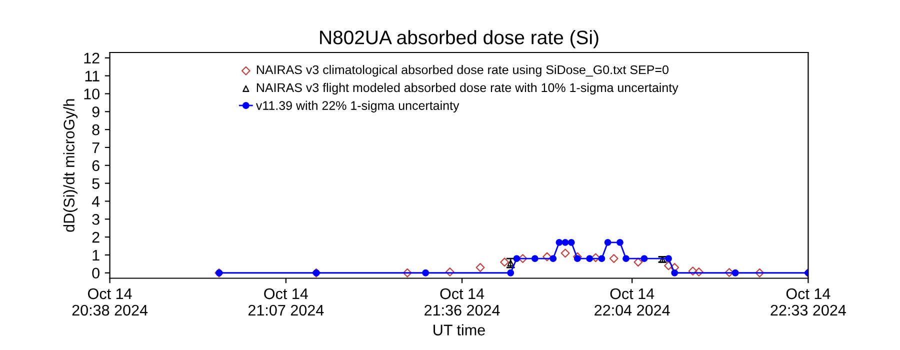  I want to click on y-tick-label: 7, so click(96, 147).